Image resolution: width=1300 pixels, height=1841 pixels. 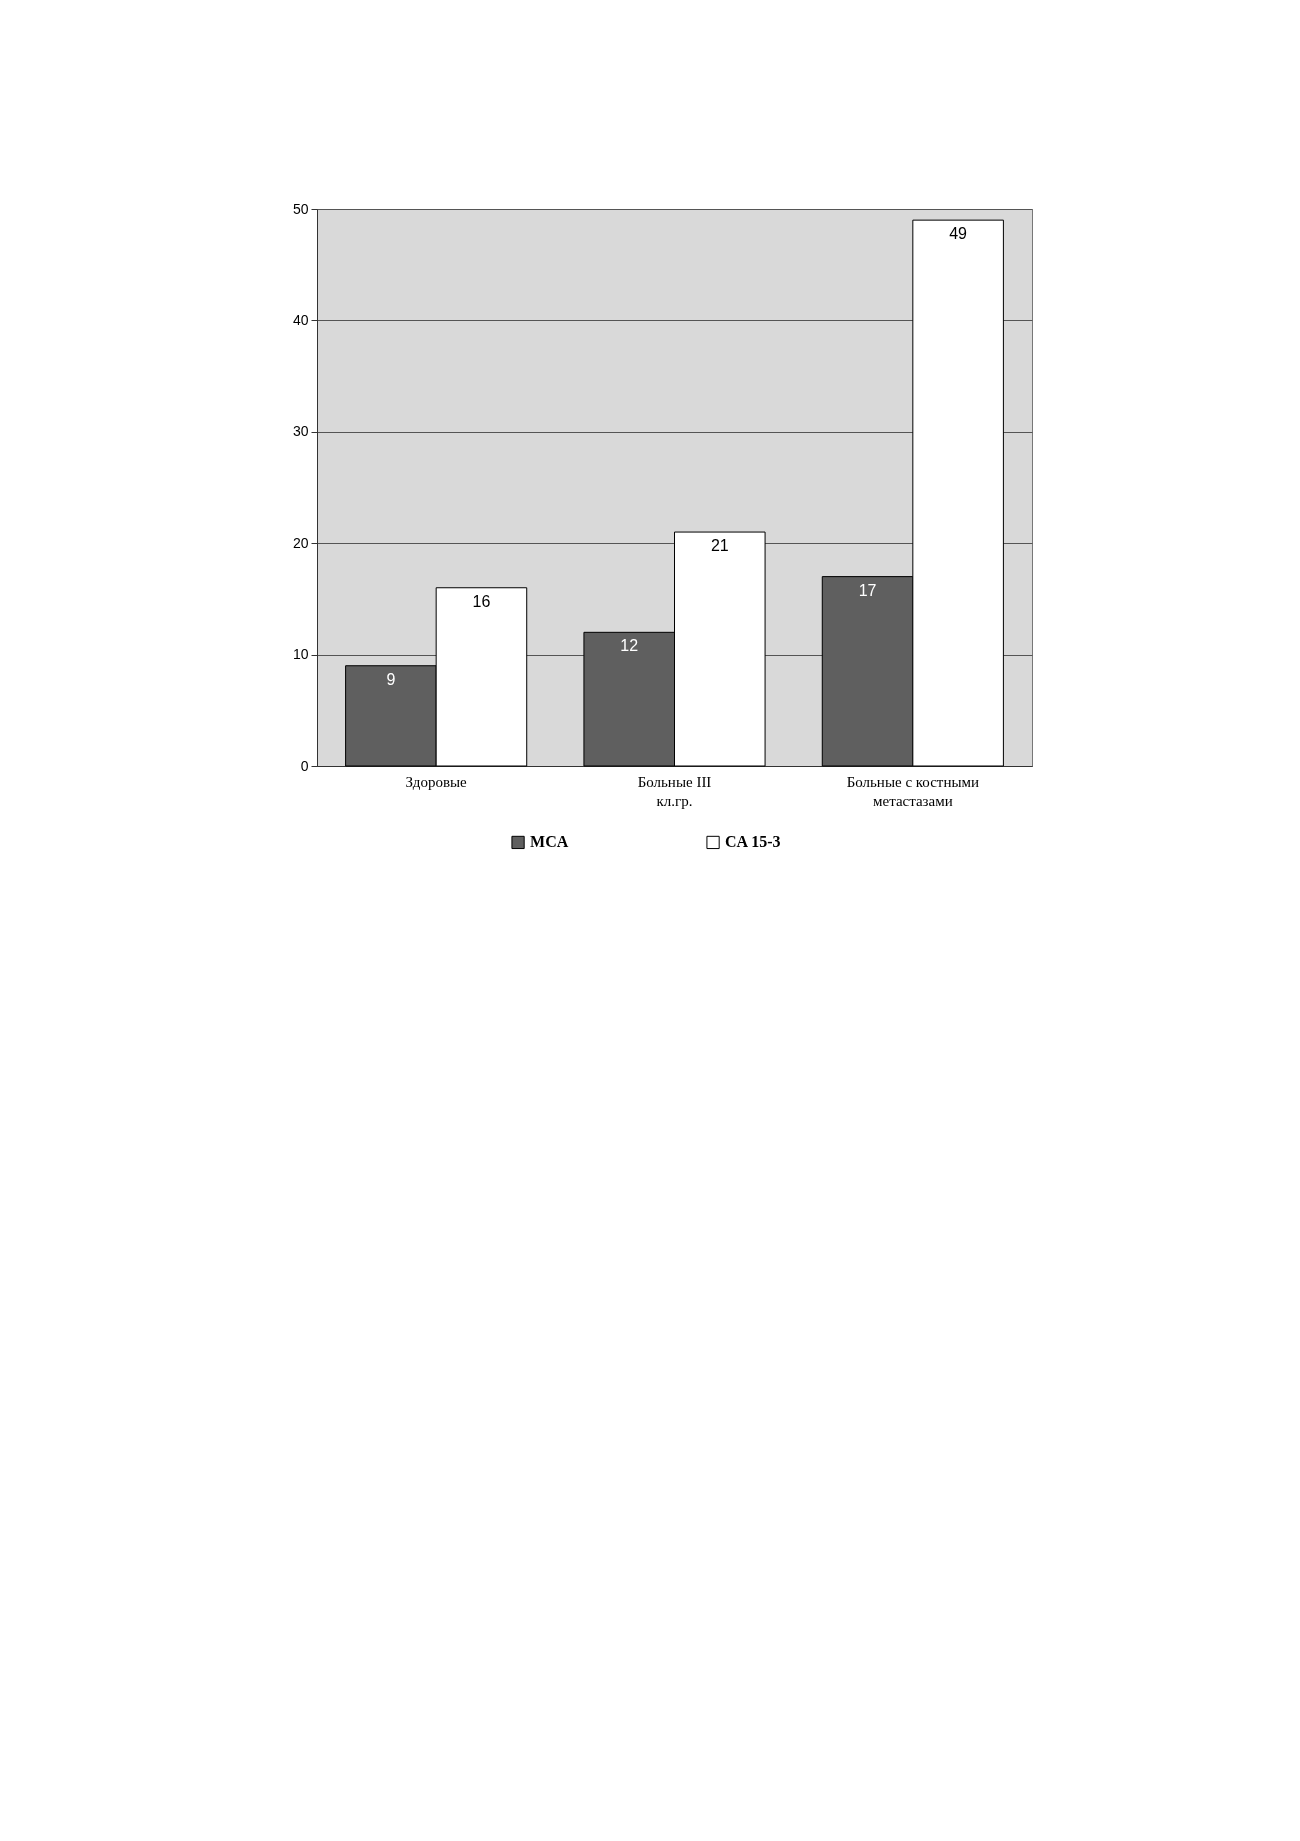 What do you see at coordinates (913, 791) in the screenshot?
I see `x-tick-label: Больные с костными метастазами` at bounding box center [913, 791].